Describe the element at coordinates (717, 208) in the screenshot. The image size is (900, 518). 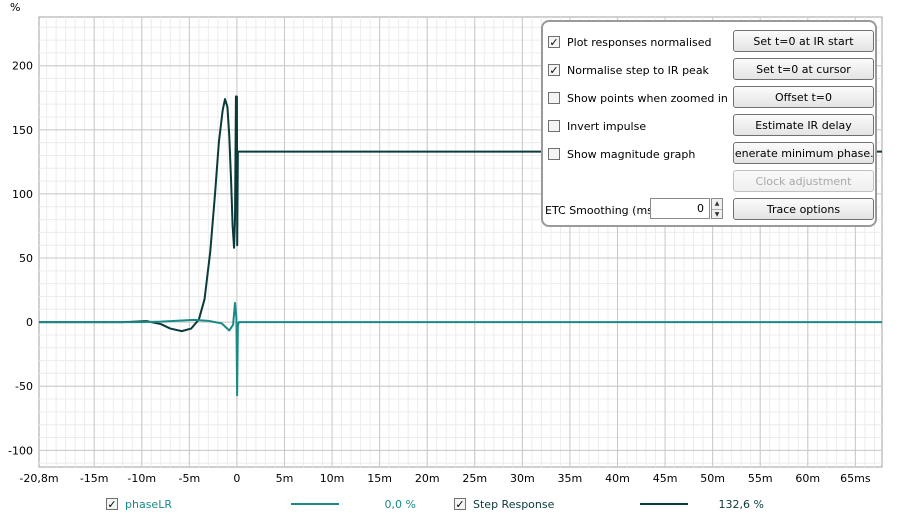
I see `etc-smoothing-spinner: ▲ ▼` at that location.